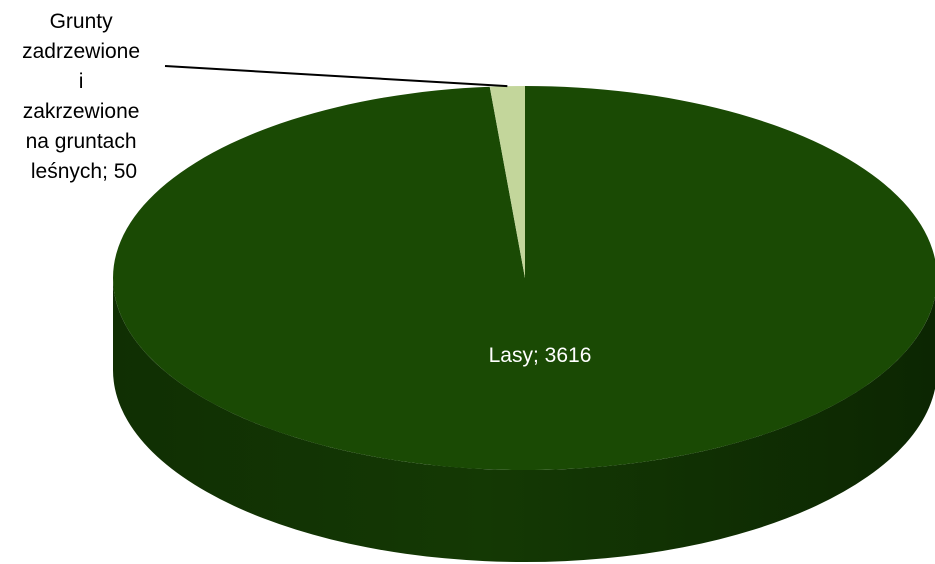 Image resolution: width=935 pixels, height=564 pixels. What do you see at coordinates (81, 51) in the screenshot?
I see `data-label-grunty-line-2: zadrzewione` at bounding box center [81, 51].